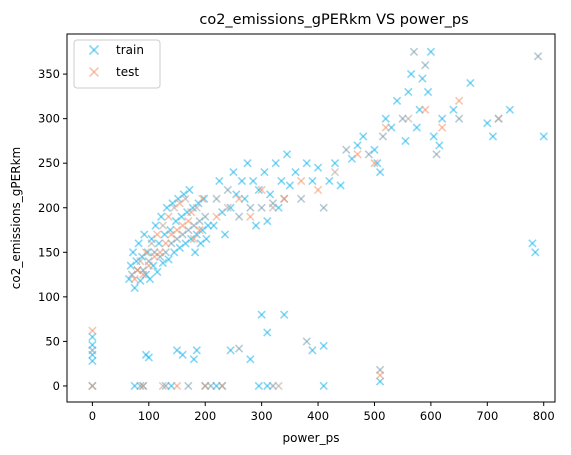 The image size is (571, 455). I want to click on x-tick-label: 300, so click(262, 416).